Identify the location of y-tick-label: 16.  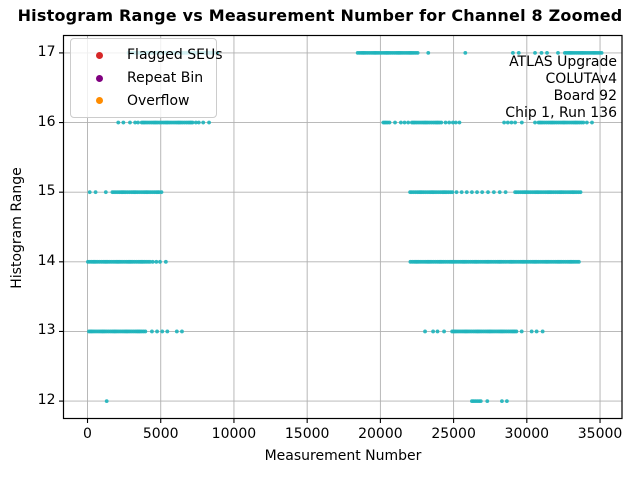
(46, 121).